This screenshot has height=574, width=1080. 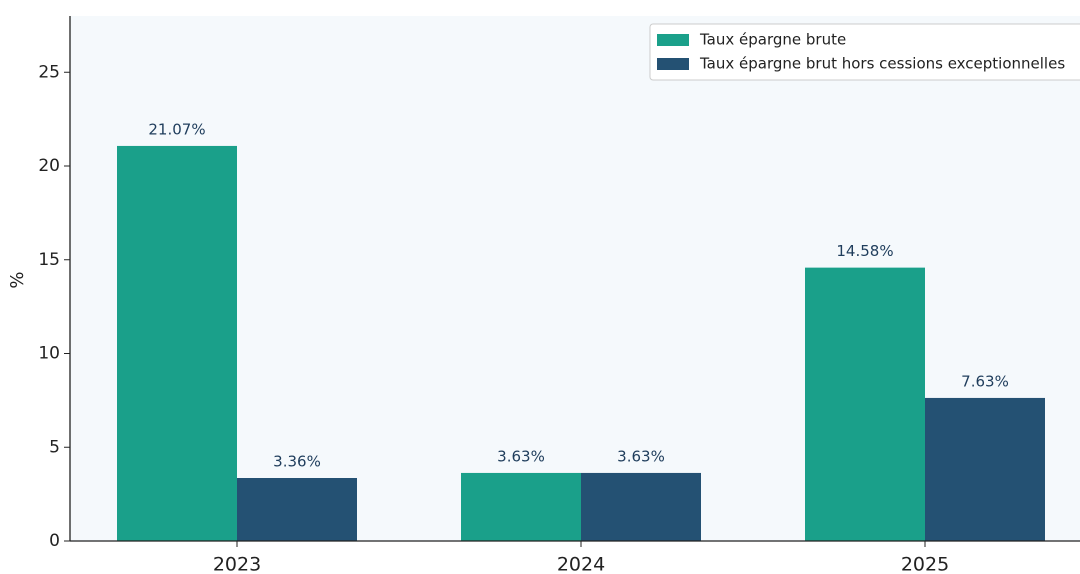 What do you see at coordinates (54, 447) in the screenshot?
I see `y-tick-label: 5` at bounding box center [54, 447].